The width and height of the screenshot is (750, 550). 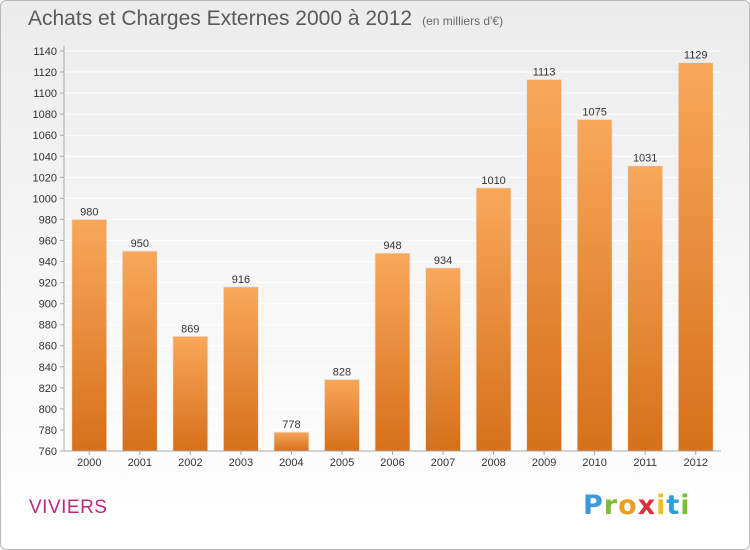 I want to click on x-tick-label: 2011, so click(x=645, y=463).